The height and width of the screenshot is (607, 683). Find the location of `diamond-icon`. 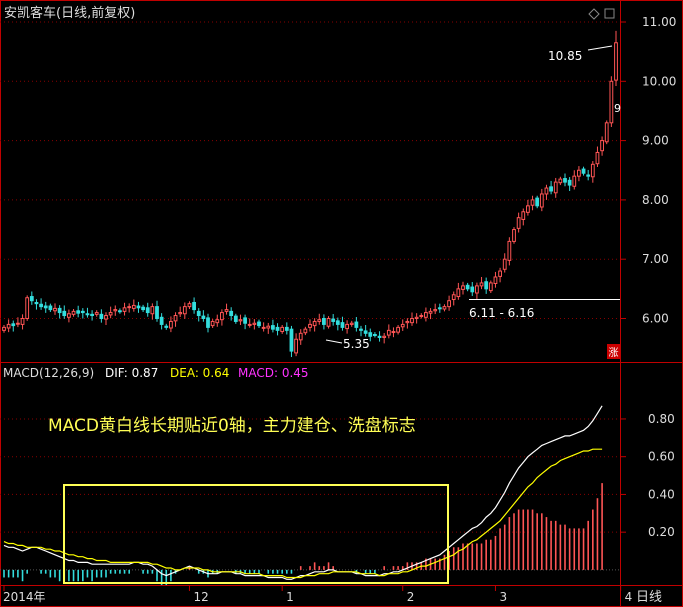

diamond-icon is located at coordinates (594, 14).